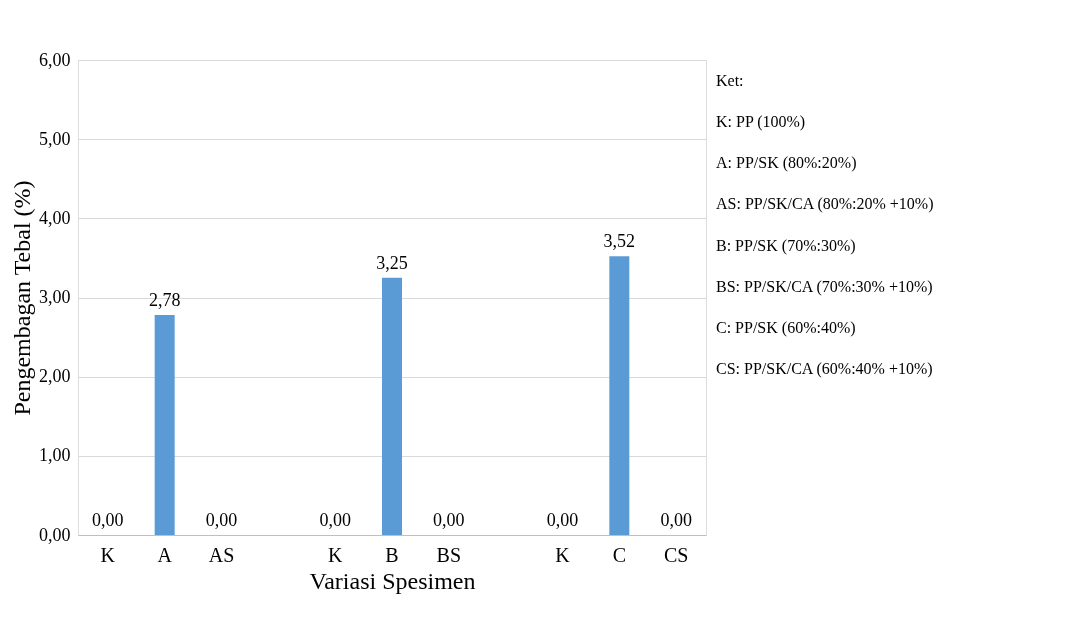  Describe the element at coordinates (619, 241) in the screenshot. I see `data-label: 3,52` at that location.